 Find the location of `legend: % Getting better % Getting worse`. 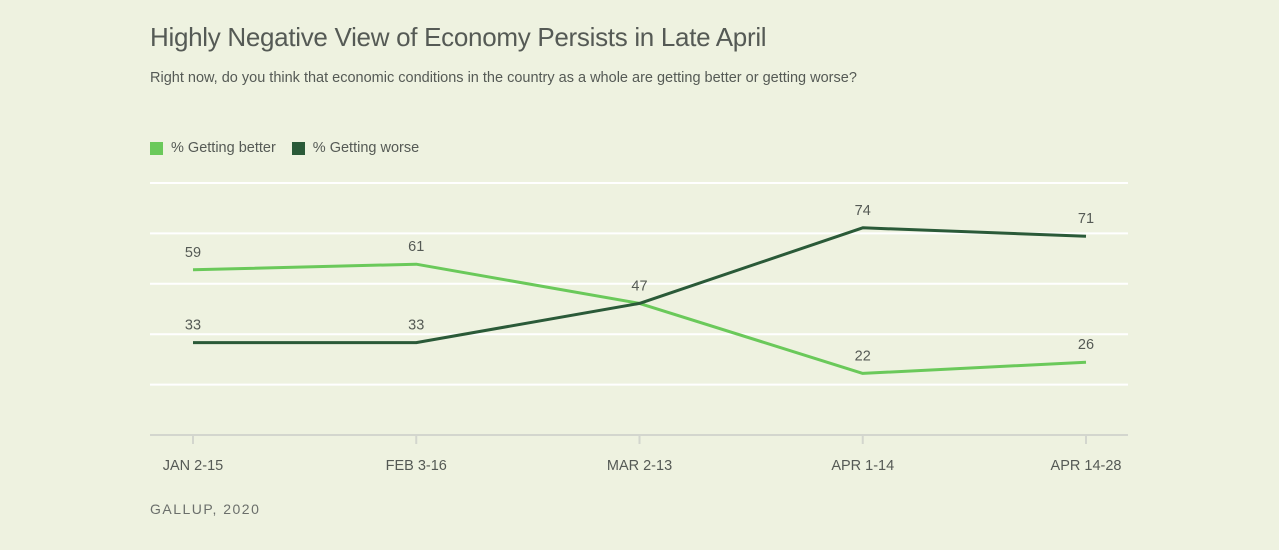

legend: % Getting better % Getting worse is located at coordinates (284, 148).